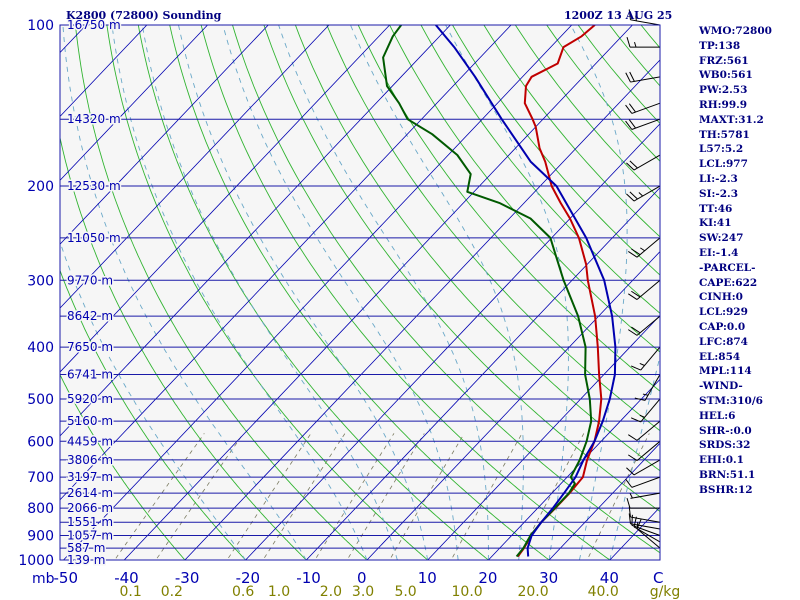 This screenshot has height=600, width=800. I want to click on pressure-tick-label: 900, so click(40, 537).